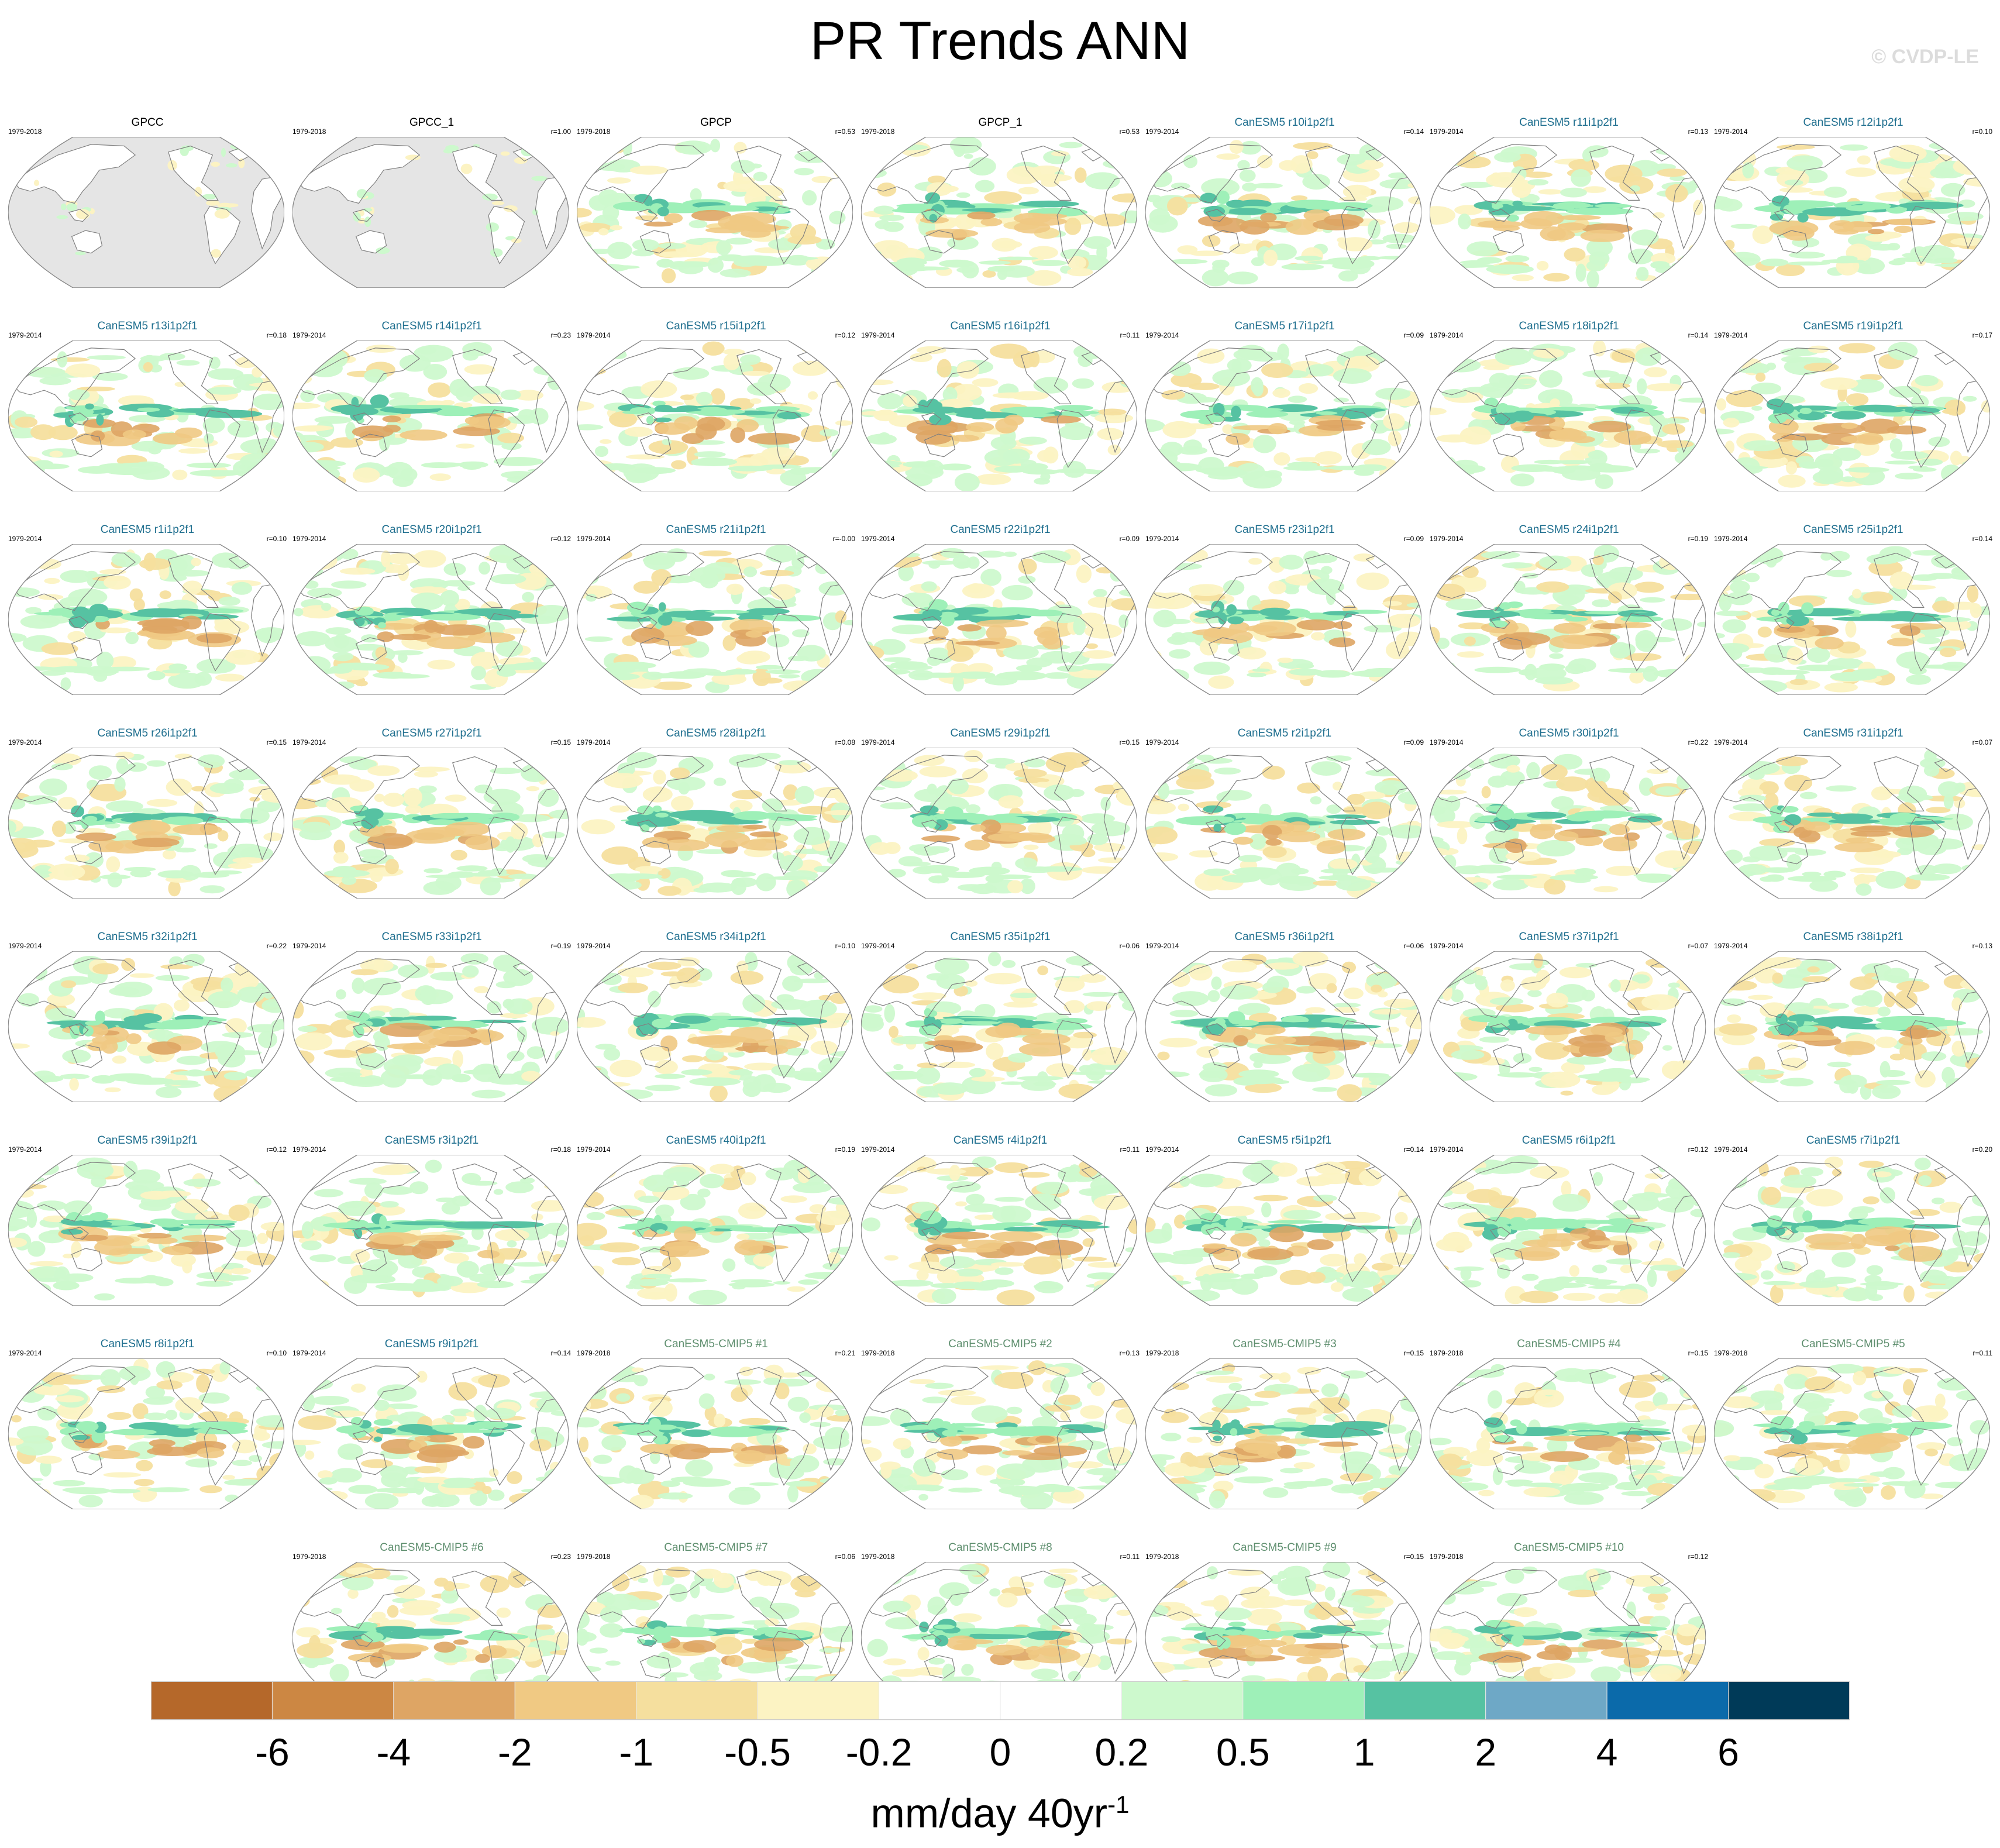  What do you see at coordinates (1569, 733) in the screenshot?
I see `panel-title: CanESM5 r30i1p2f1` at bounding box center [1569, 733].